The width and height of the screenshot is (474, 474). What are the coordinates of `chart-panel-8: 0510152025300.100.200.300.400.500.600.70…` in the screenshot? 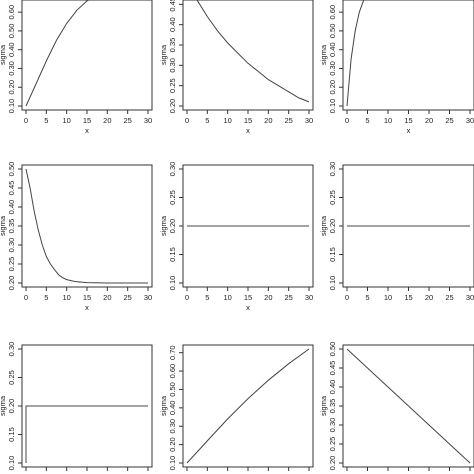 It's located at (236, 409).